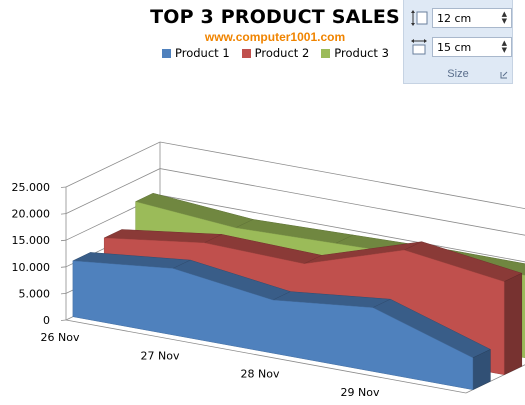 Image resolution: width=525 pixels, height=405 pixels. What do you see at coordinates (504, 75) in the screenshot?
I see `dialog-launcher-icon` at bounding box center [504, 75].